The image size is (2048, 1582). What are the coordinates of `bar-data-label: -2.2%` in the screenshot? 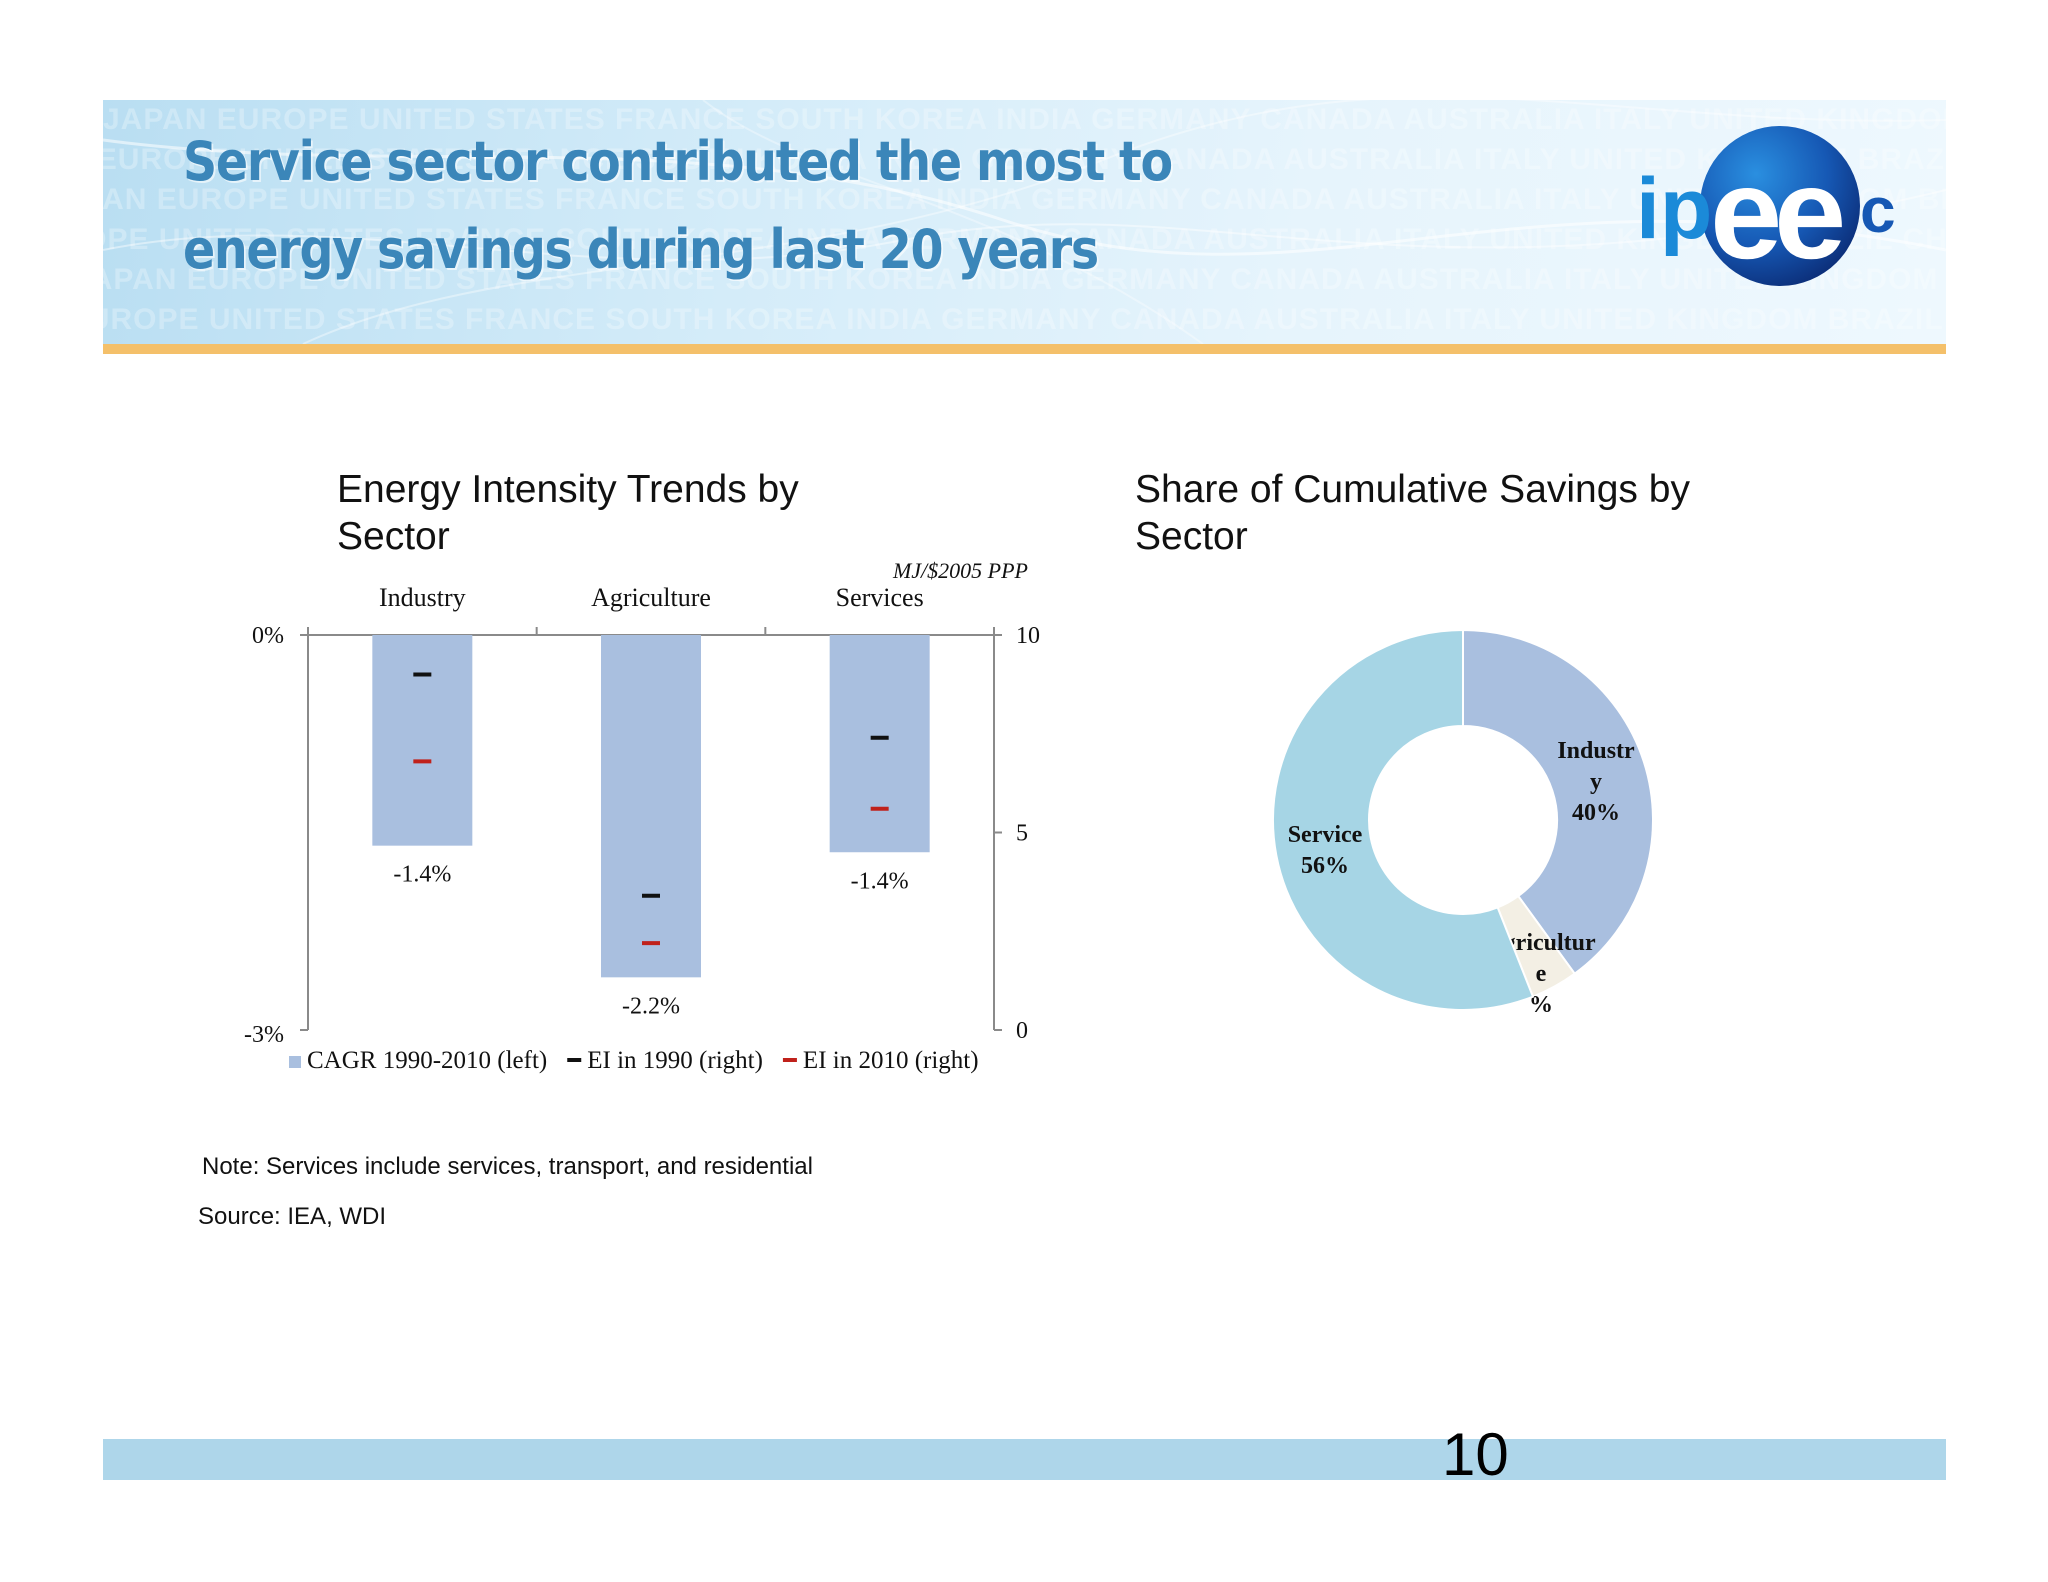 It's located at (651, 1006).